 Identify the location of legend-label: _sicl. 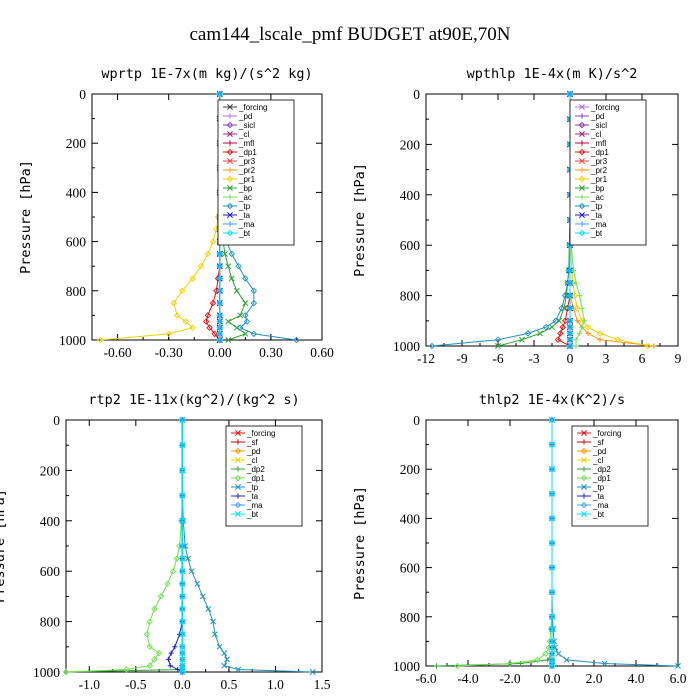
(598, 125).